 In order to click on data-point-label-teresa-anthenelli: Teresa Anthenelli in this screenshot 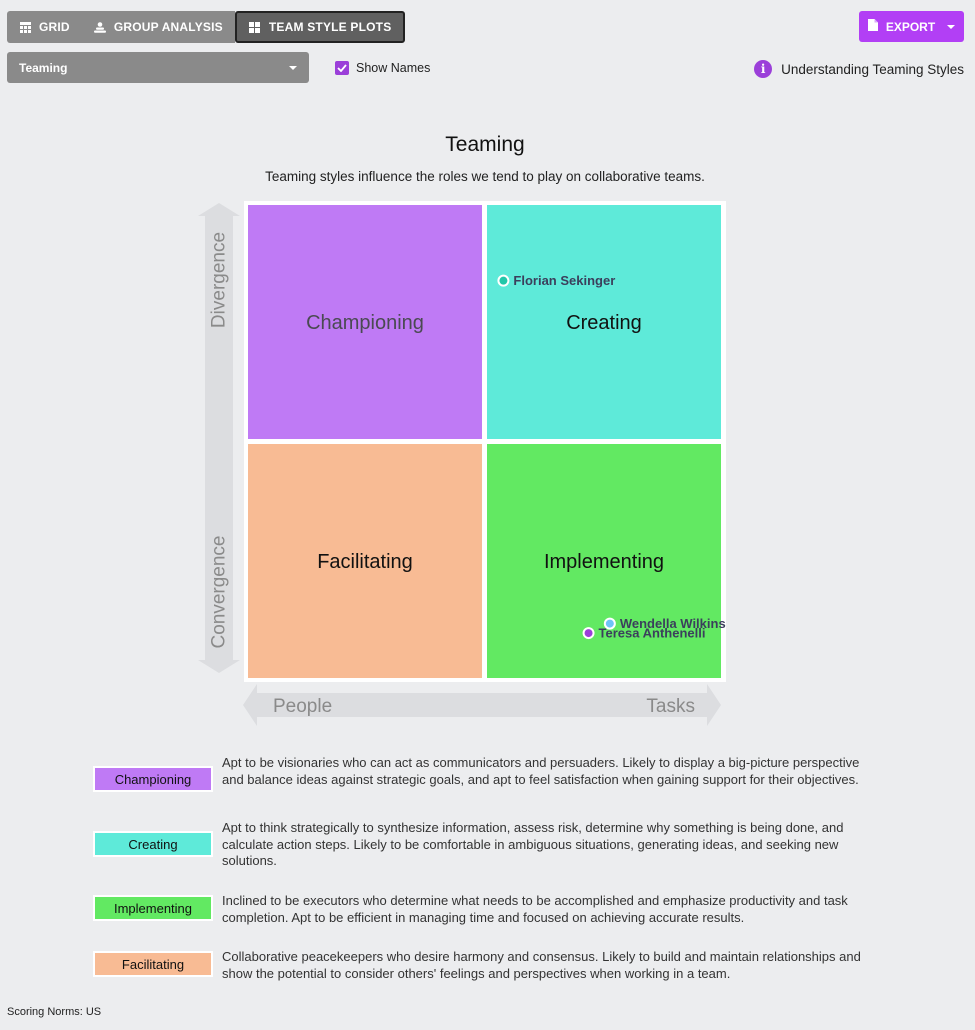, I will do `click(652, 633)`.